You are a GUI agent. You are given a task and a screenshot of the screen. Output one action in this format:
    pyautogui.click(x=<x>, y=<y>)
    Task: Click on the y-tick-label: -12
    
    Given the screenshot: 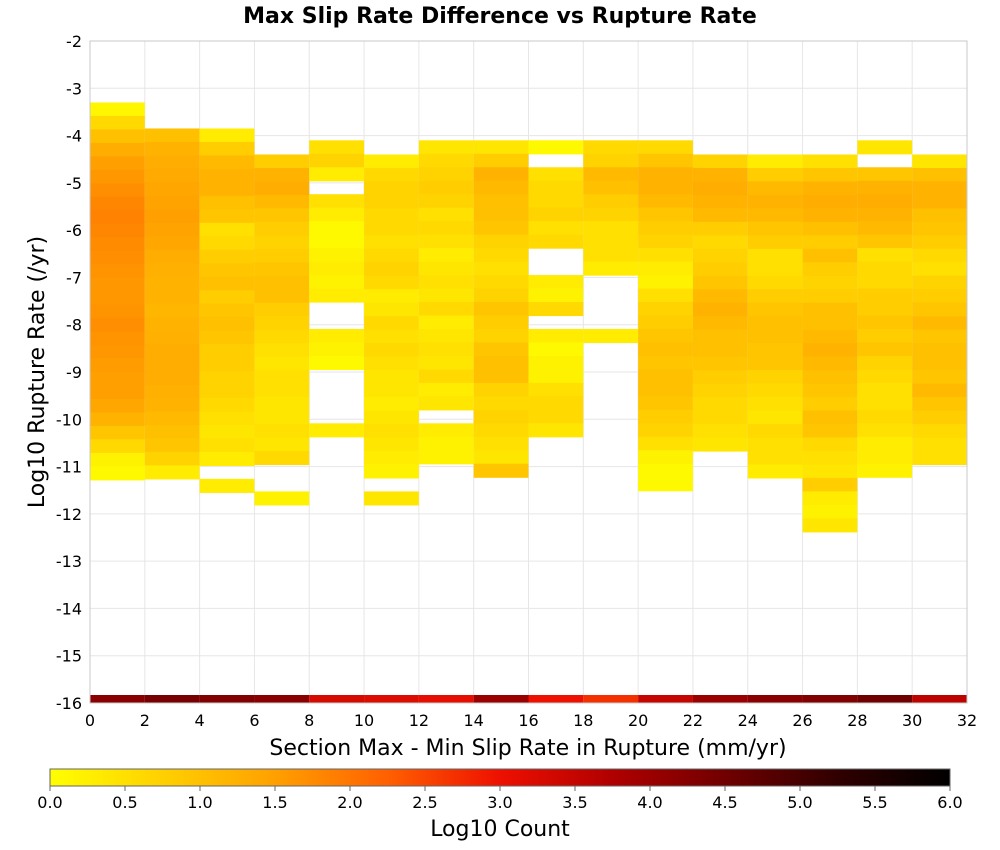 What is the action you would take?
    pyautogui.click(x=69, y=514)
    